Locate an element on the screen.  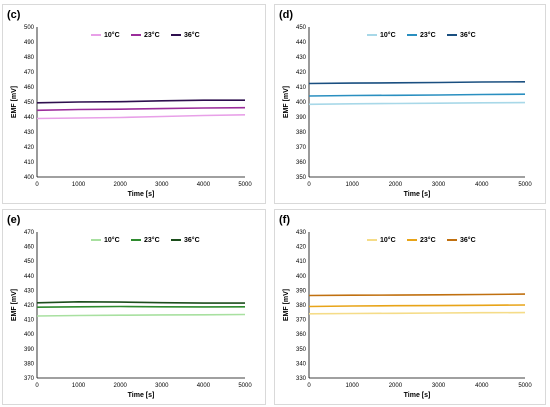
y-tick-label: 460 is located at coordinates (29, 248).